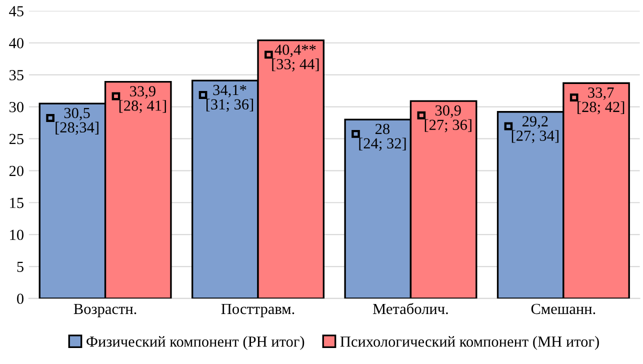  What do you see at coordinates (16, 11) in the screenshot?
I see `y-tick-label: 45` at bounding box center [16, 11].